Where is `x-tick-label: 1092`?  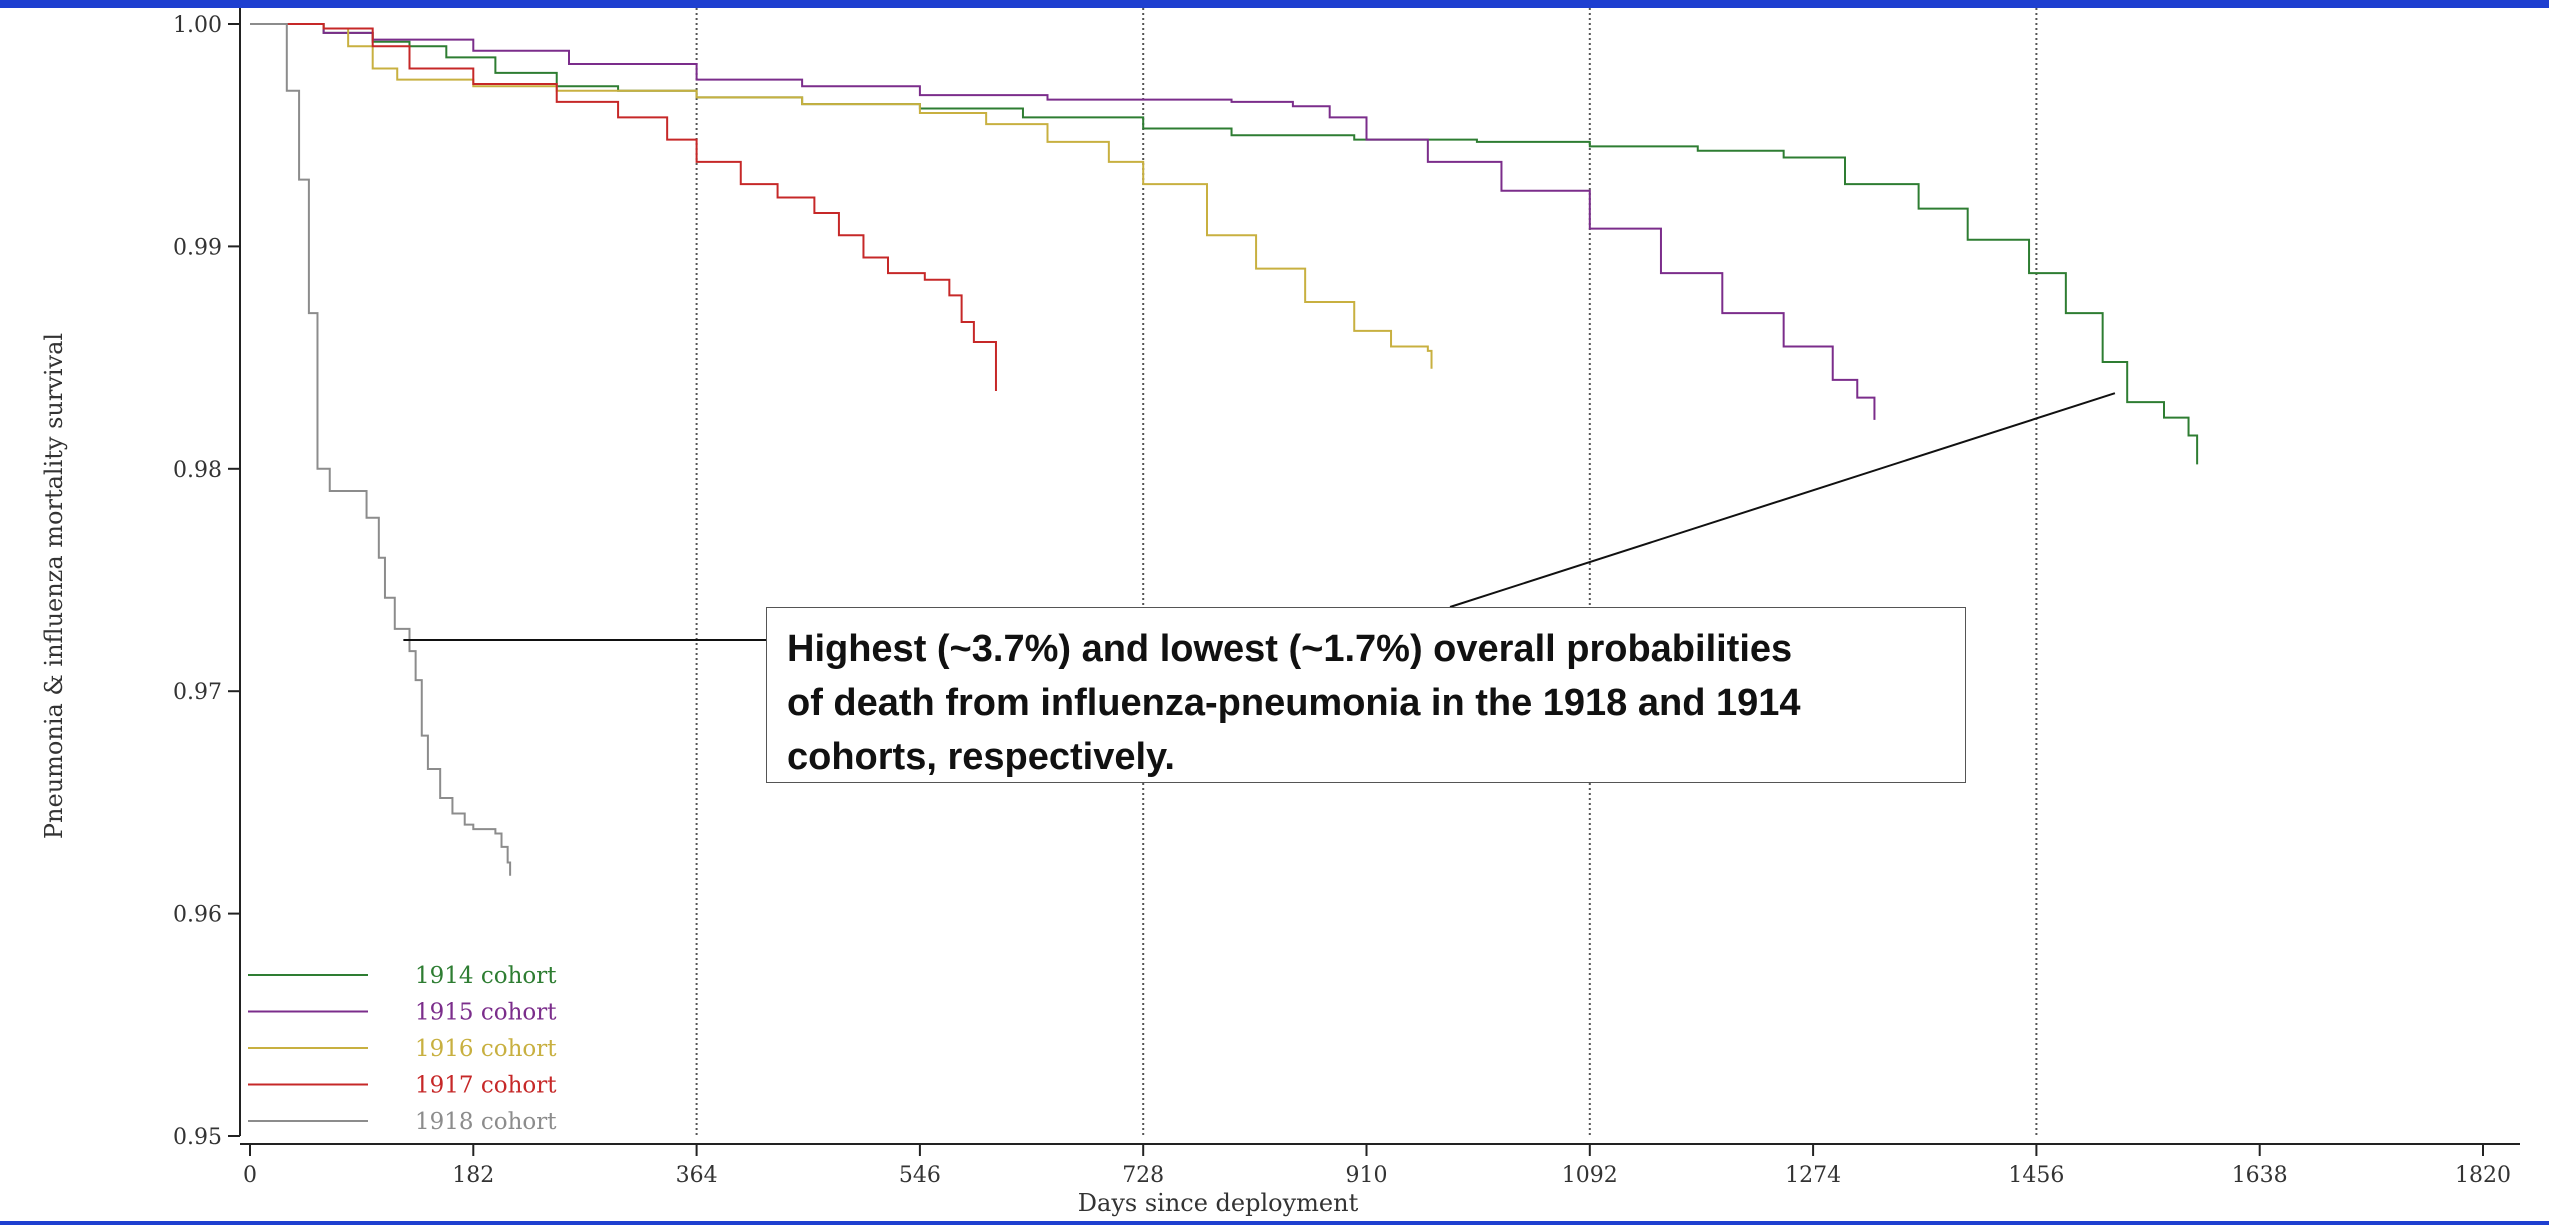 x-tick-label: 1092 is located at coordinates (1590, 1175).